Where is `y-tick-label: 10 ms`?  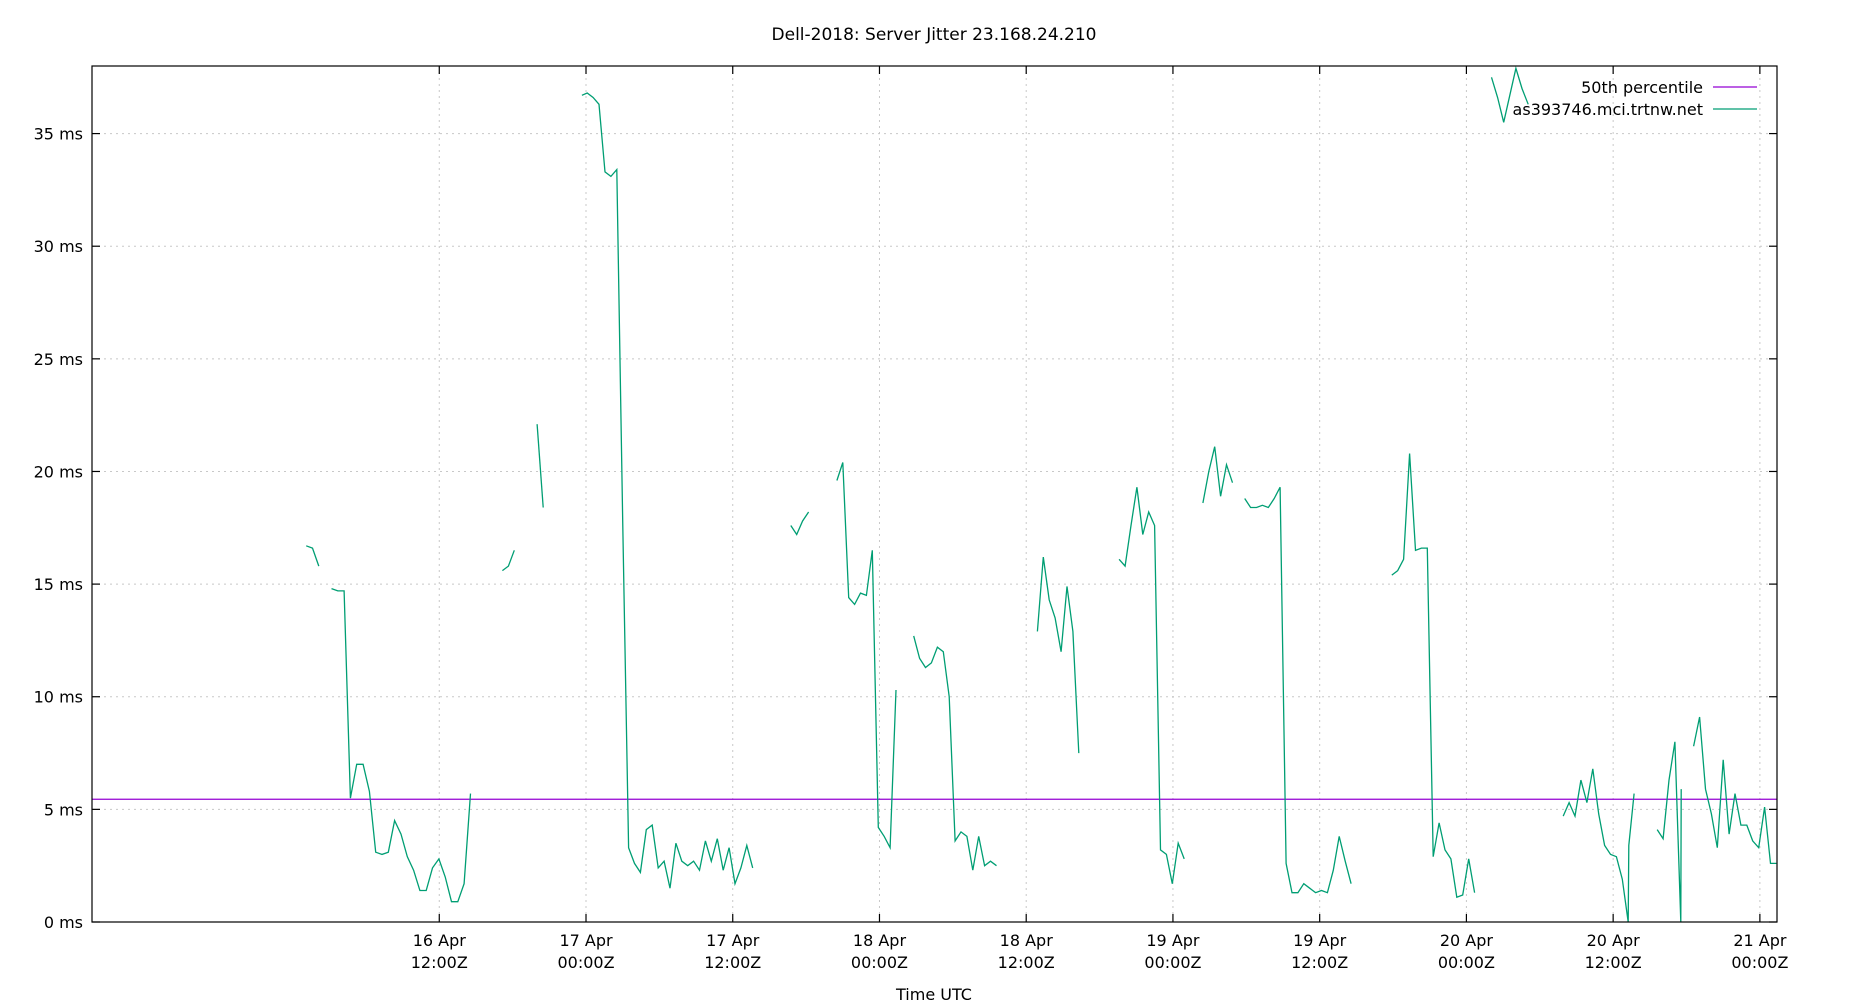 y-tick-label: 10 ms is located at coordinates (58, 697).